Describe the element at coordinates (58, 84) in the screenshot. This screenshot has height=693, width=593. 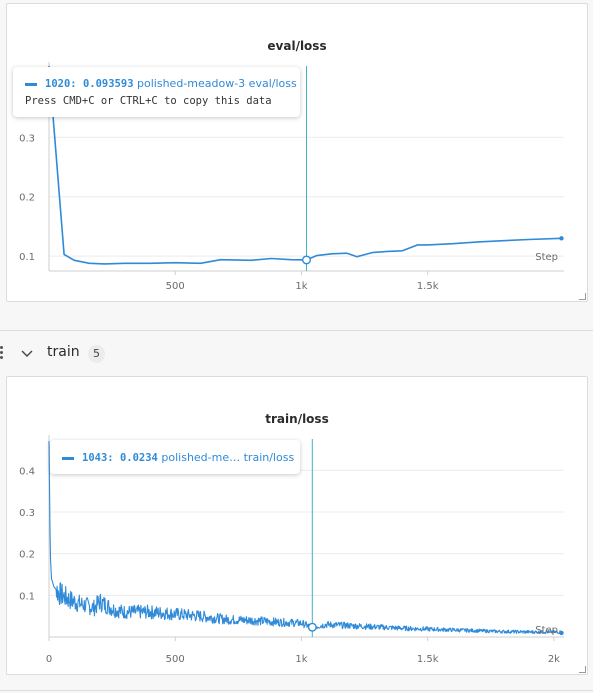
I see `tooltip-step: 1020` at that location.